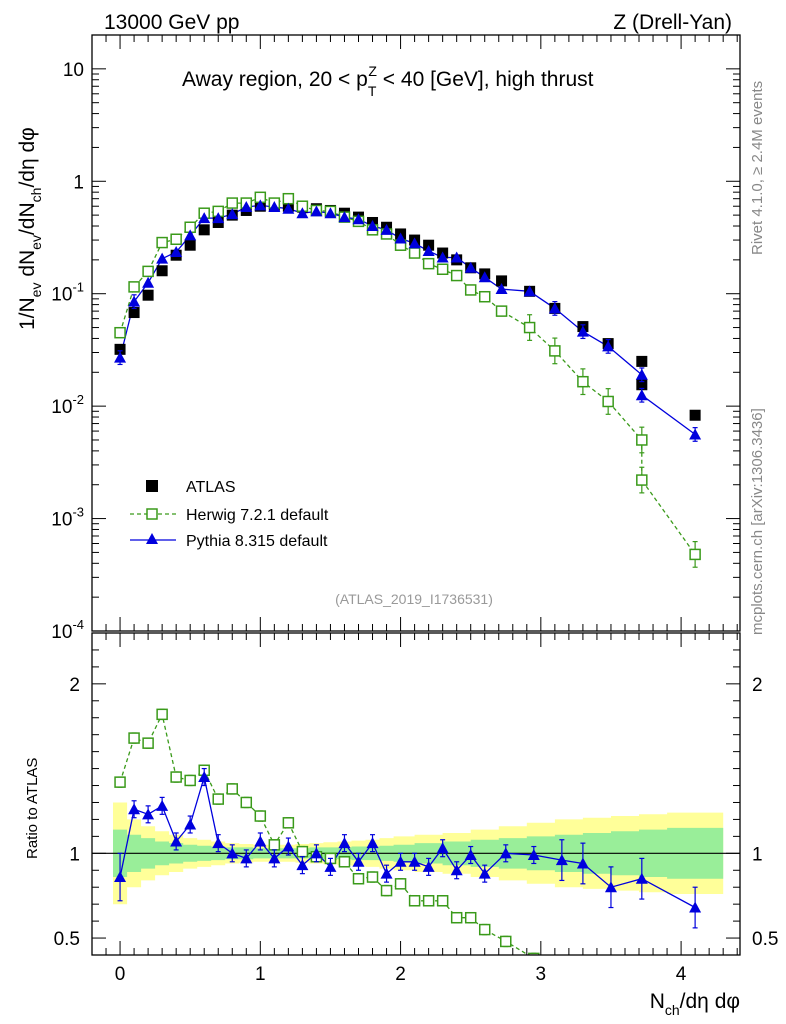 This screenshot has height=1024, width=786. What do you see at coordinates (681, 974) in the screenshot?
I see `x-tick-label: 4` at bounding box center [681, 974].